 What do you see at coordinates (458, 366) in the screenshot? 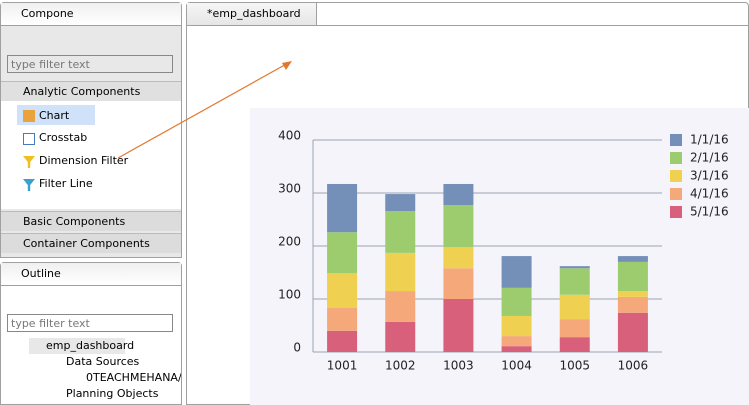
I see `x-tick-label: 1003` at bounding box center [458, 366].